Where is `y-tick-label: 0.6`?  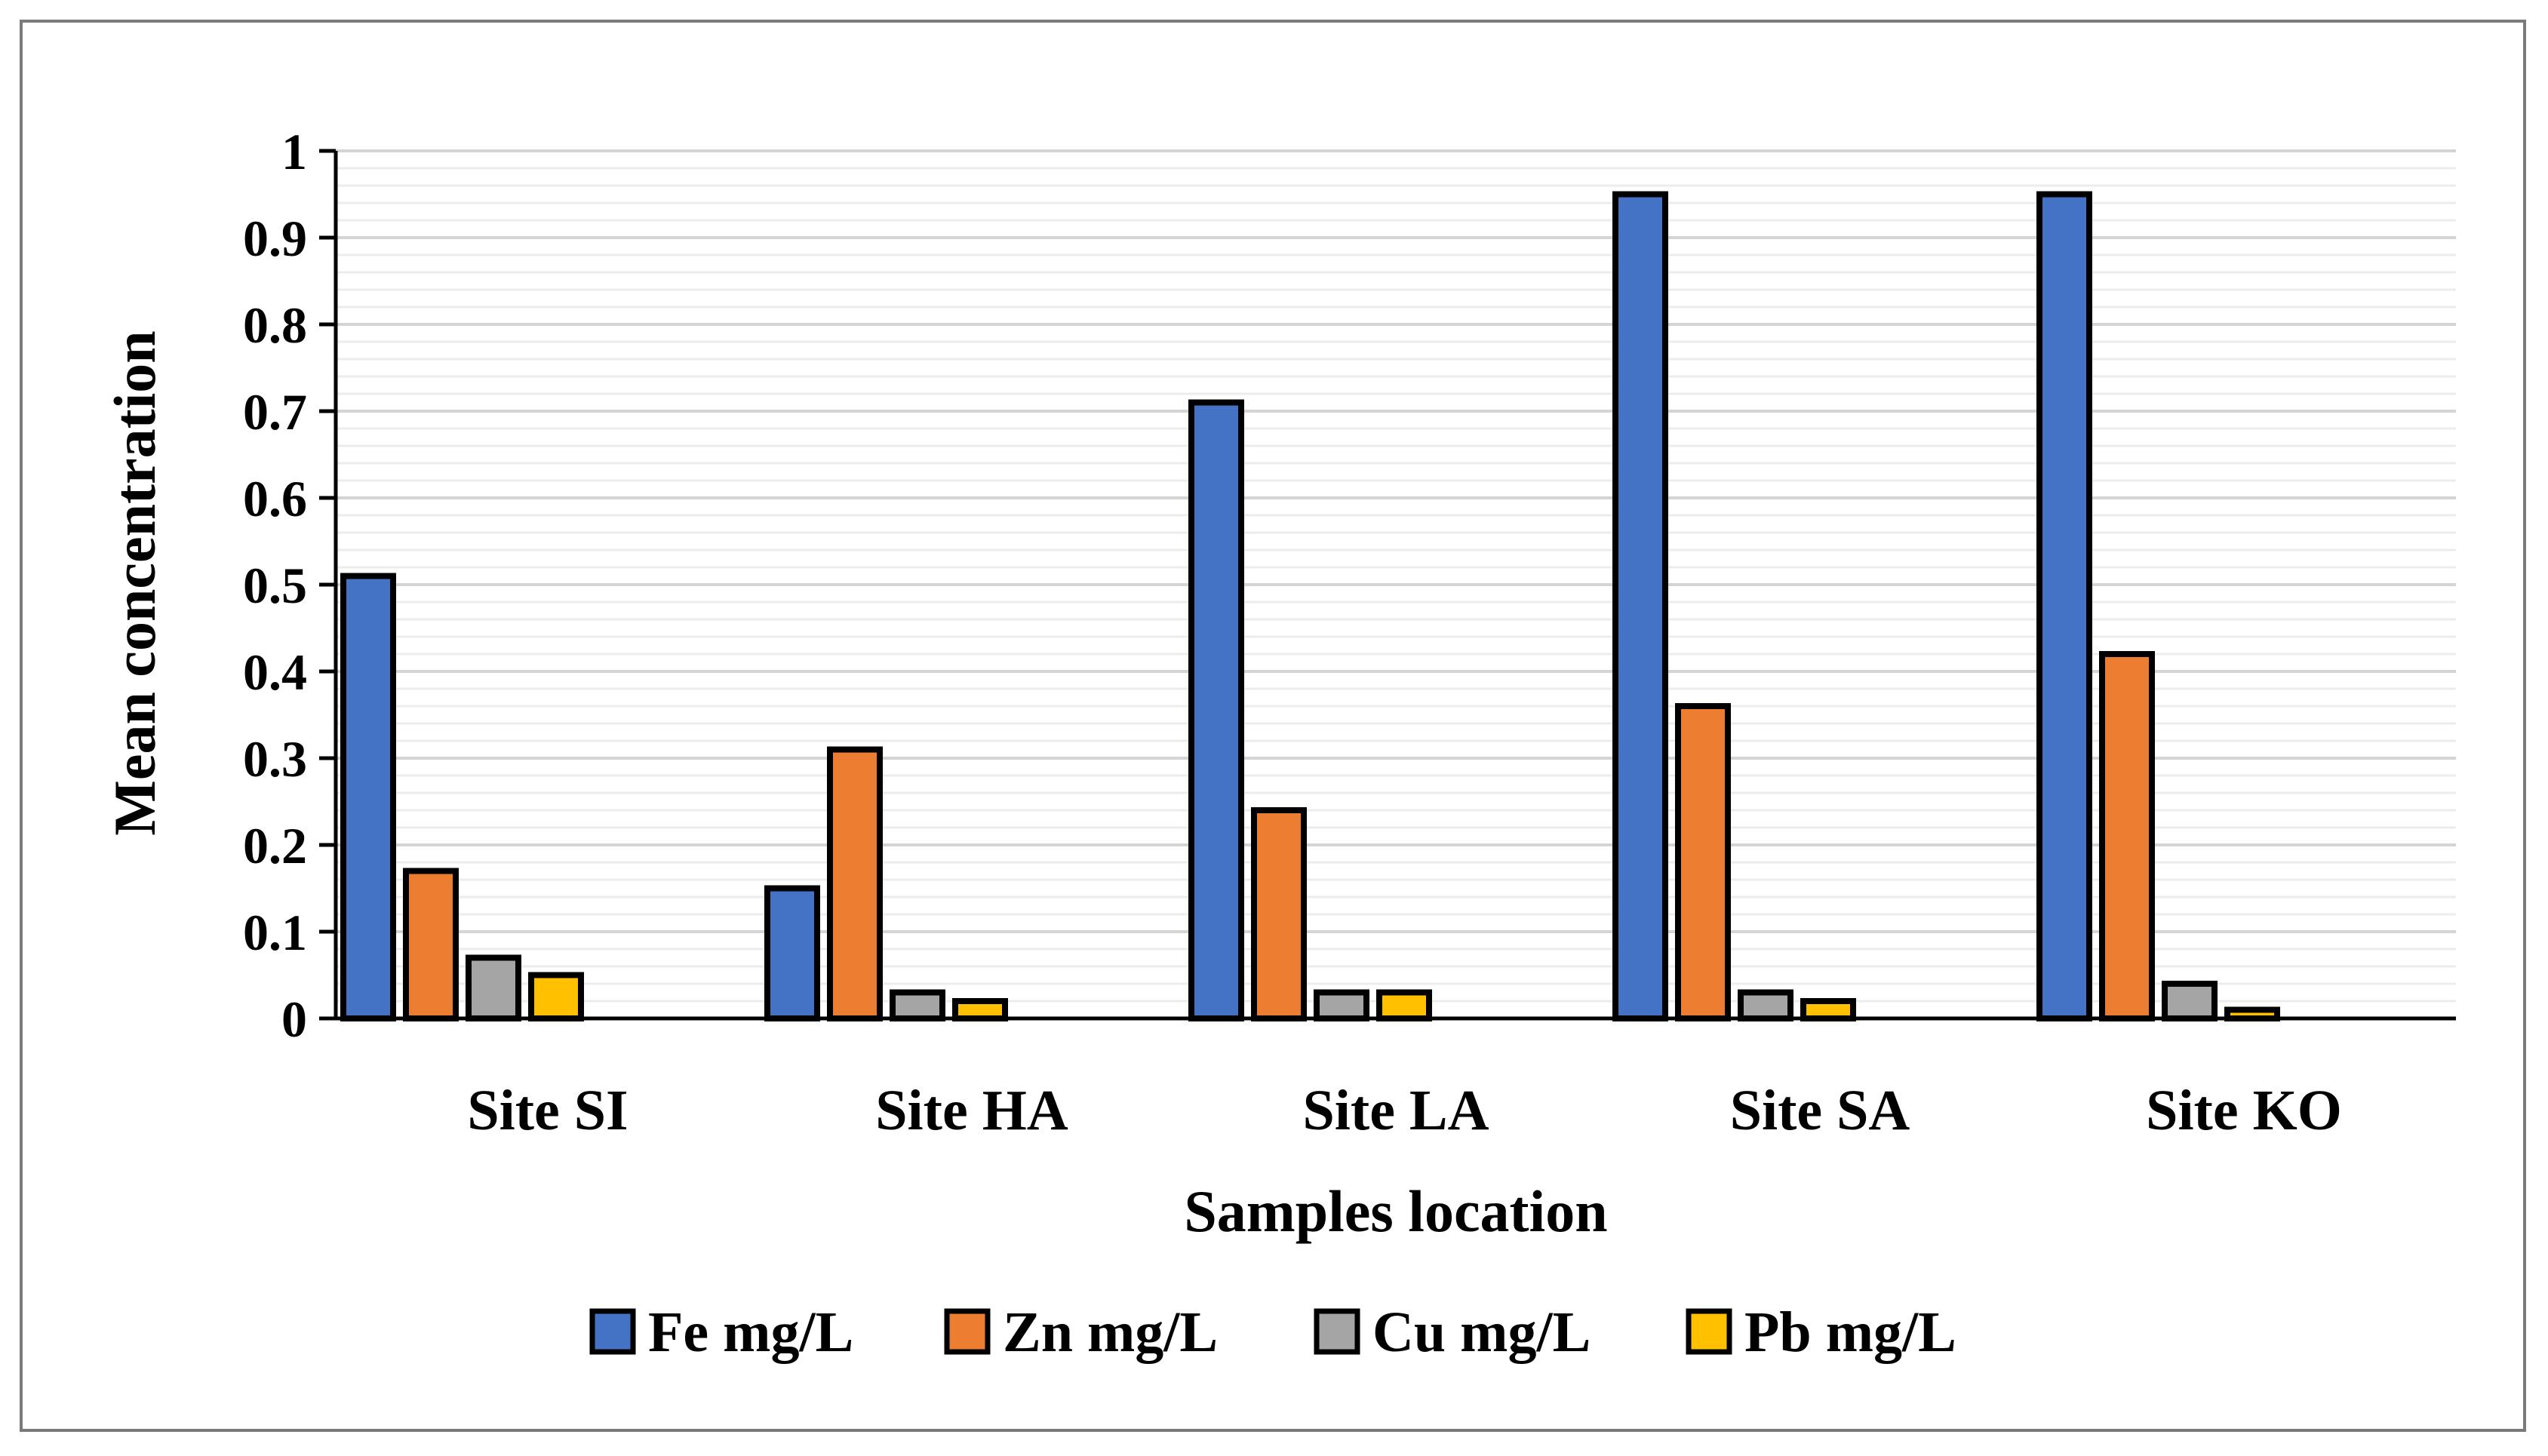 y-tick-label: 0.6 is located at coordinates (275, 498).